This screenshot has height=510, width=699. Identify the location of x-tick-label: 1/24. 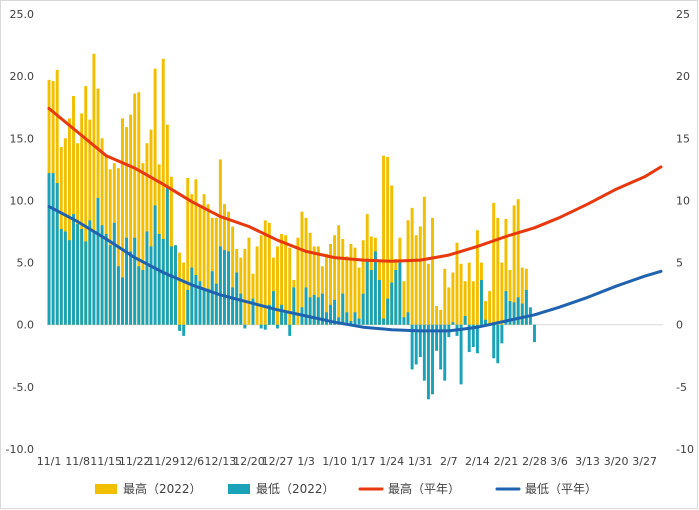
(391, 461).